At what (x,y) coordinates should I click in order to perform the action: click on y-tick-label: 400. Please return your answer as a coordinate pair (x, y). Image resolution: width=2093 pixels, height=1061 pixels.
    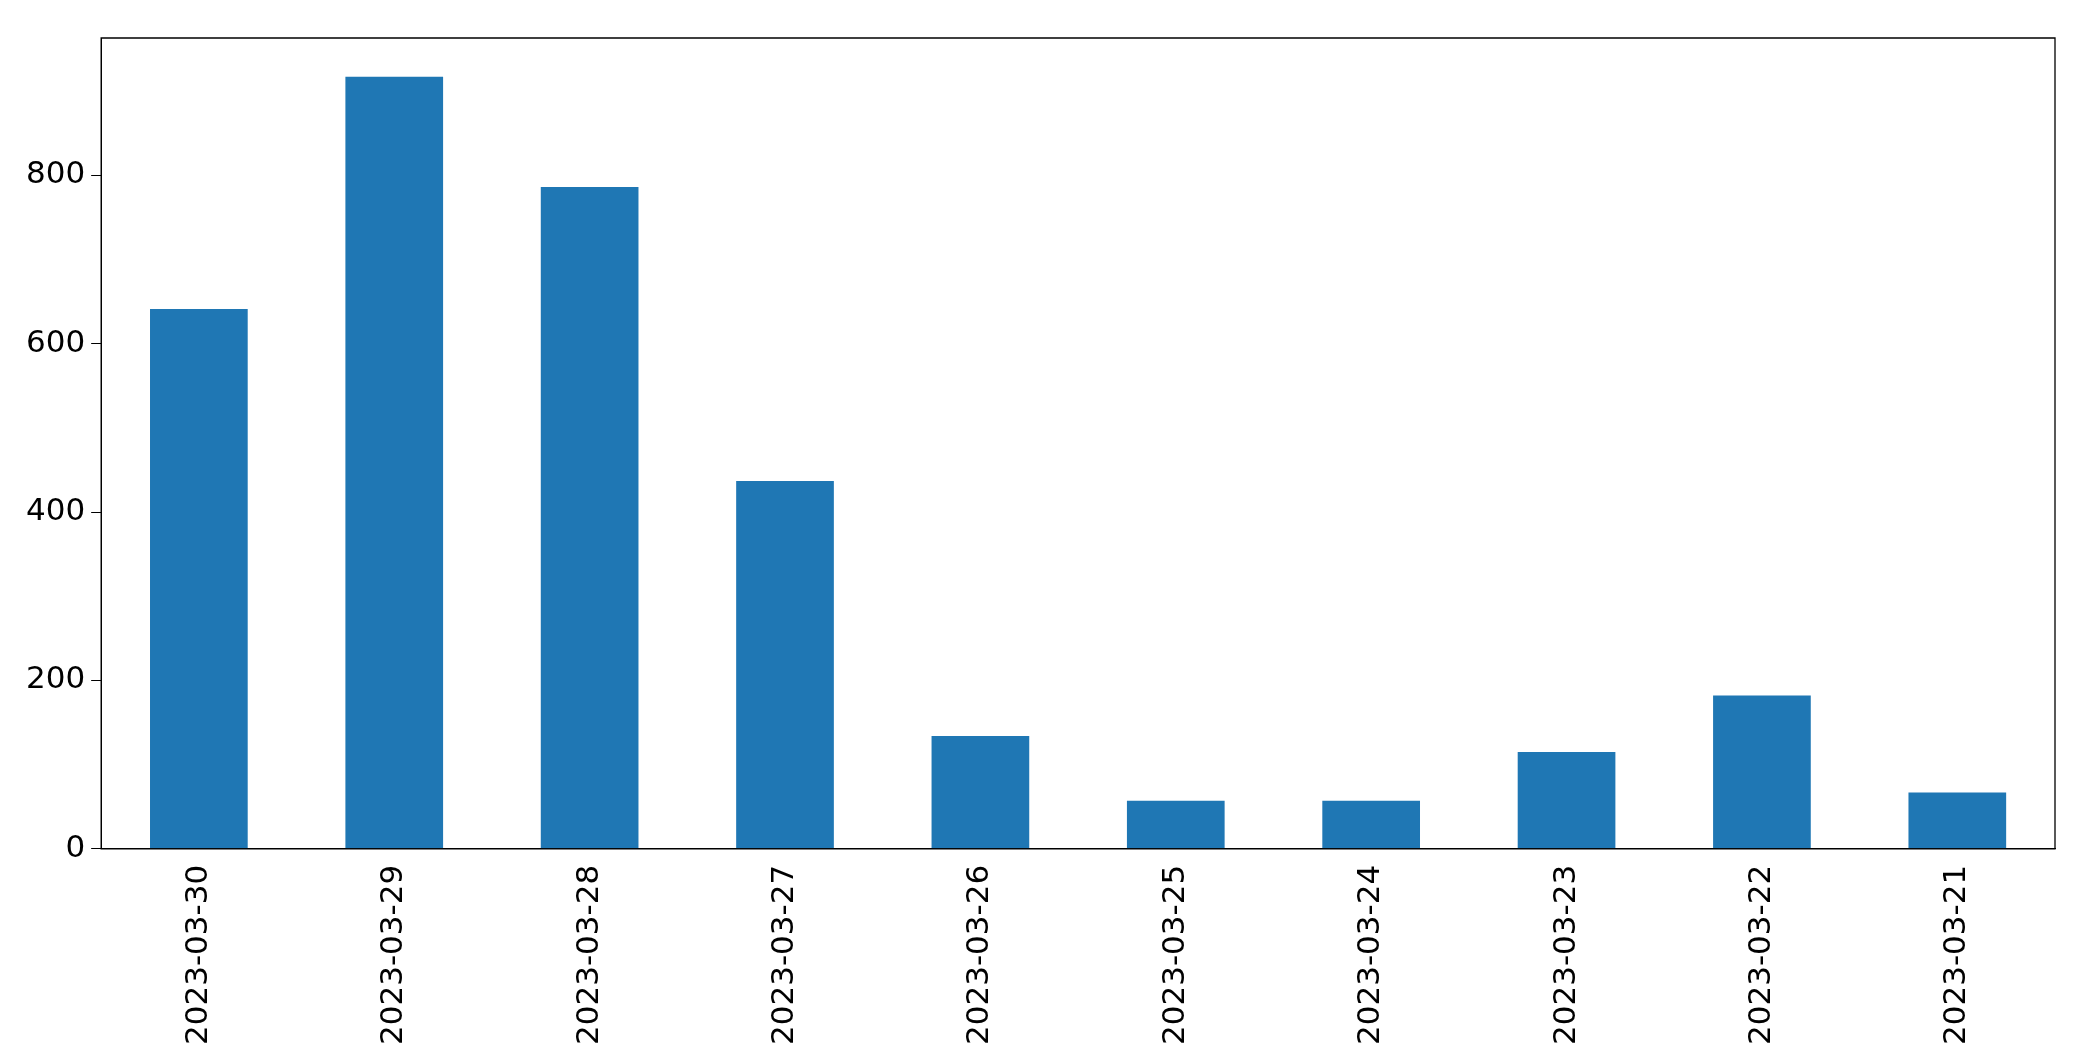
    Looking at the image, I should click on (56, 509).